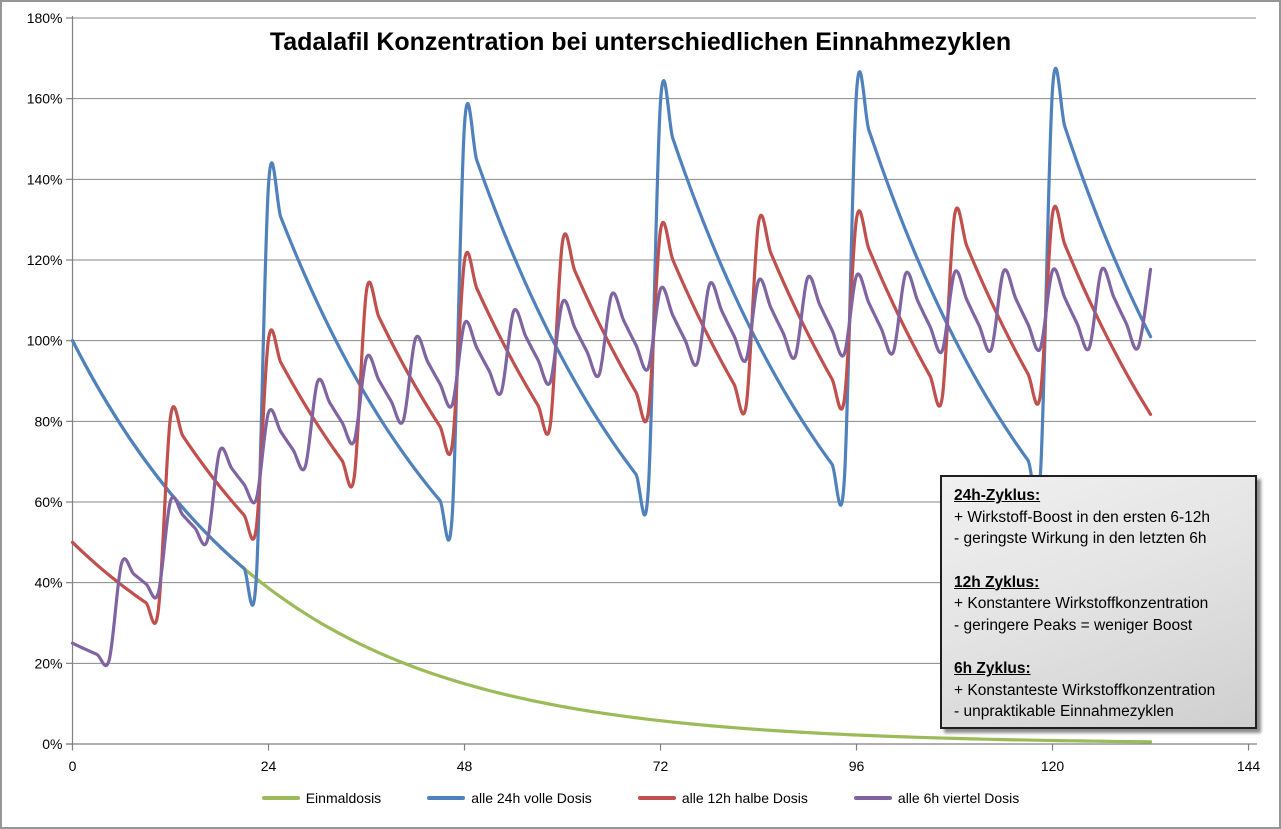 The image size is (1281, 829). Describe the element at coordinates (48, 421) in the screenshot. I see `y-tick-label: 80%` at that location.